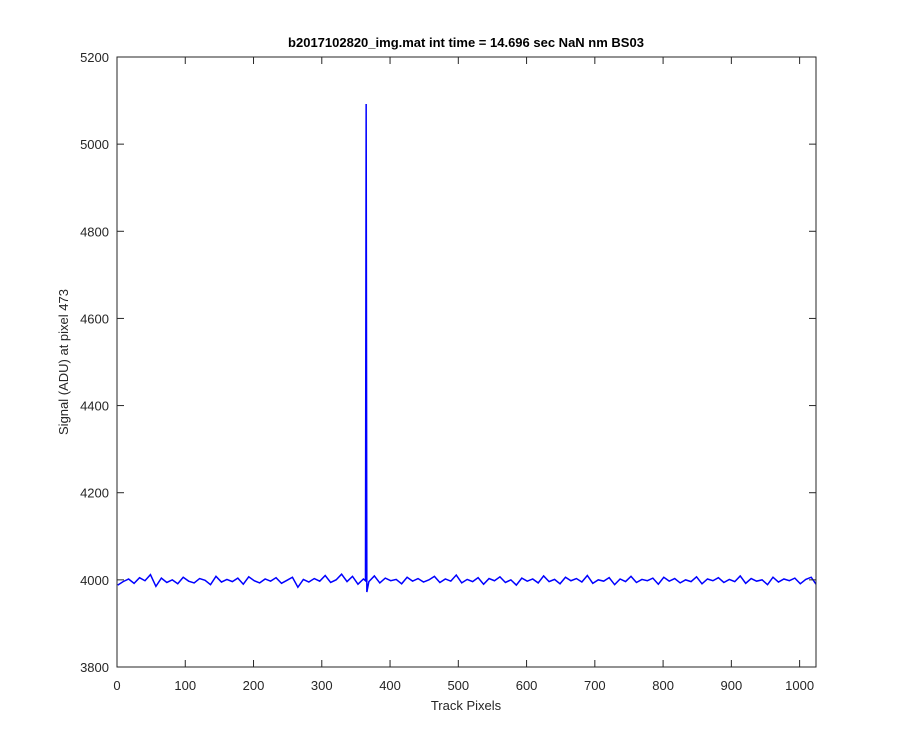 Image resolution: width=900 pixels, height=750 pixels. Describe the element at coordinates (322, 685) in the screenshot. I see `x-tick-label: 300` at that location.